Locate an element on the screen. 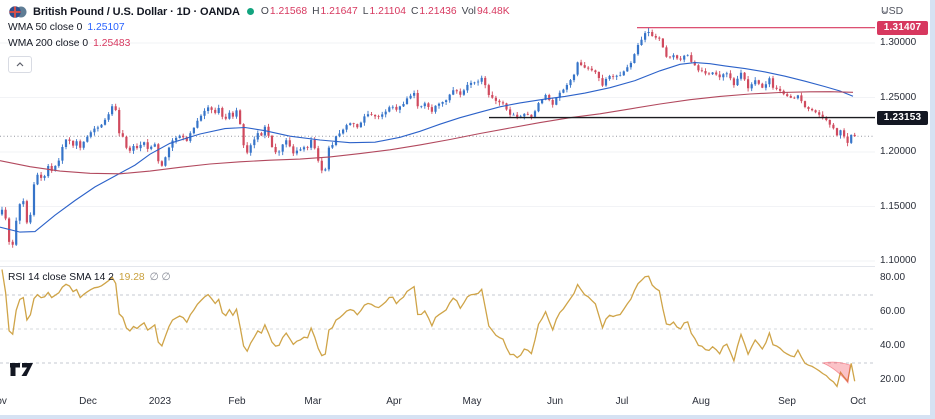  rsi-axis-label: 20.00 is located at coordinates (893, 379).